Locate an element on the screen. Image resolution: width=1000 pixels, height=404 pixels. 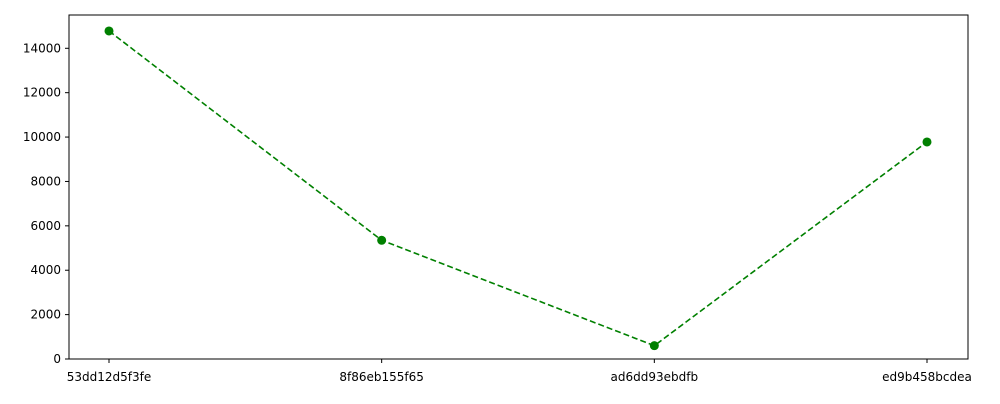
y-tick-label: 4000 is located at coordinates (45, 270).